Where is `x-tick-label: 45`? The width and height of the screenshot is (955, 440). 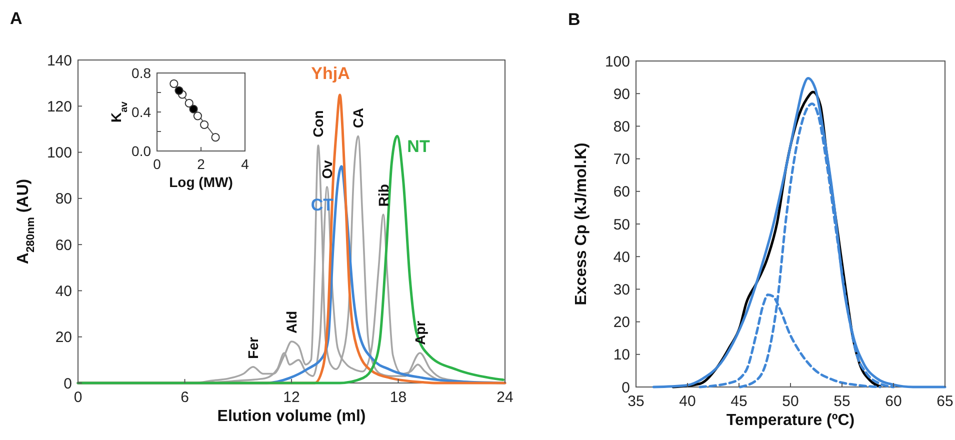
x-tick-label: 45 is located at coordinates (739, 401).